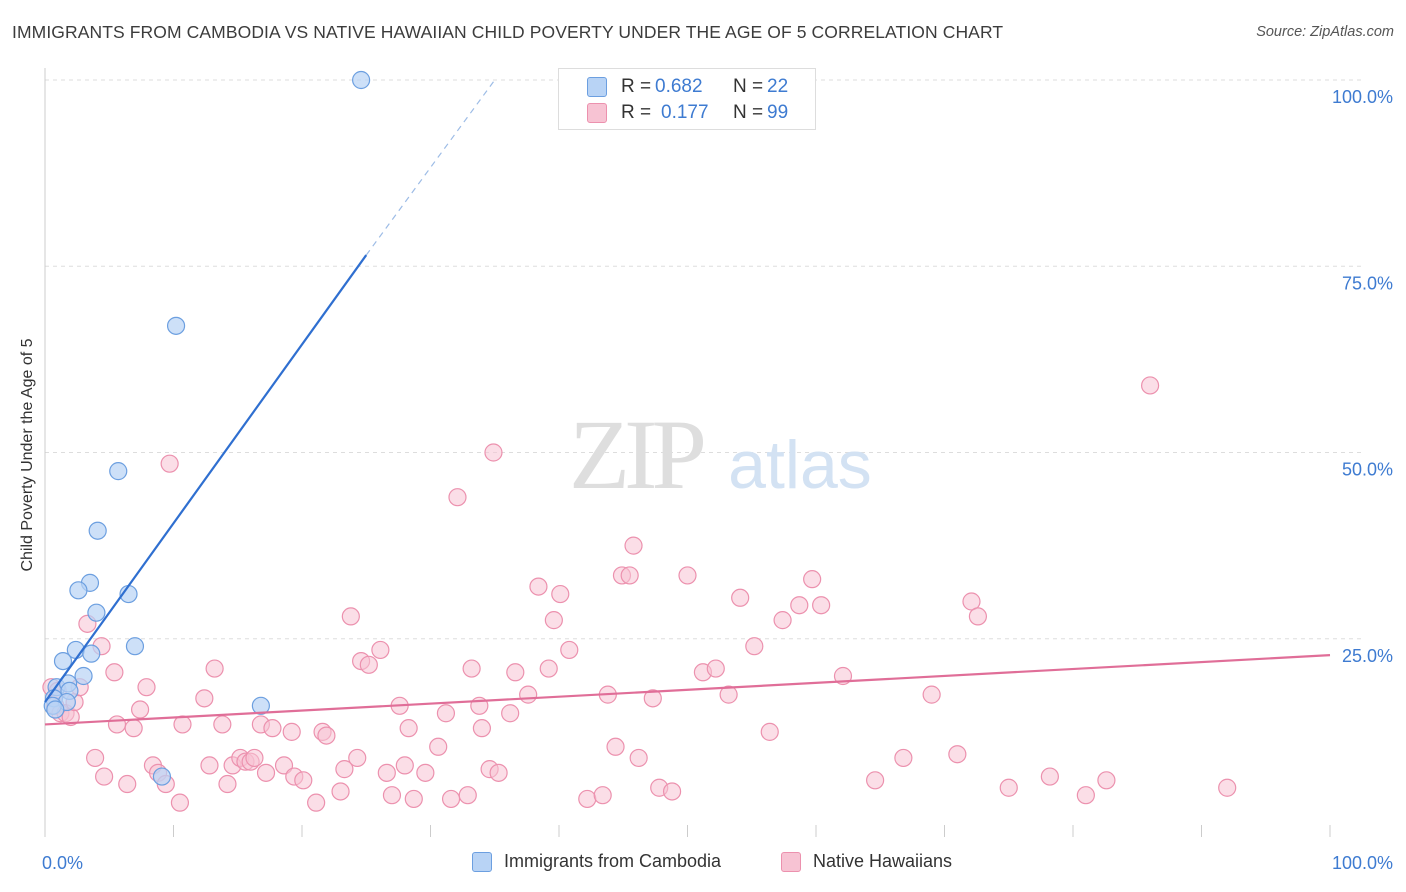 This screenshot has width=1406, height=892. What do you see at coordinates (687, 690) in the screenshot?
I see `trend-line-native-hawaiians` at bounding box center [687, 690].